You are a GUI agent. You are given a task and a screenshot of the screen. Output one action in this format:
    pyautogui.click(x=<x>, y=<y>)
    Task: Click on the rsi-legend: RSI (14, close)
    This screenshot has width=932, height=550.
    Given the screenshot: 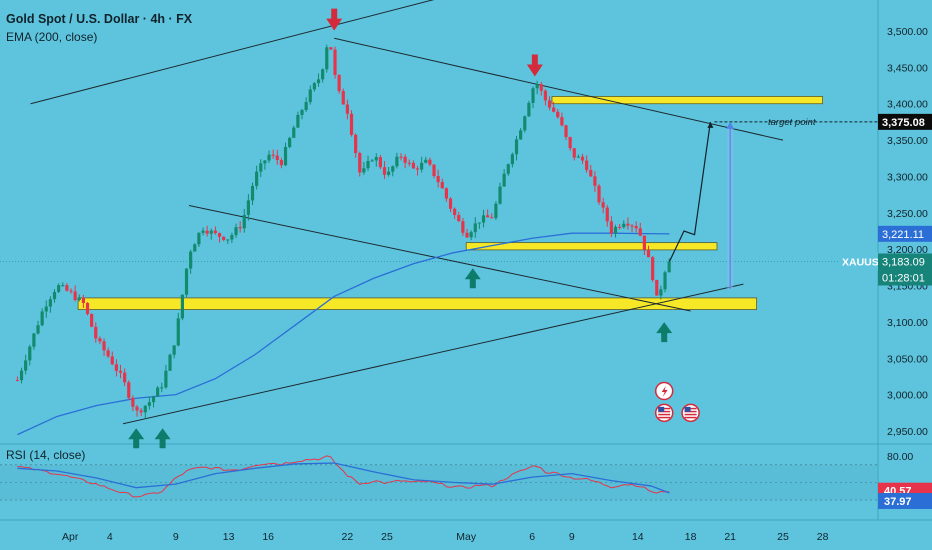 What is the action you would take?
    pyautogui.click(x=46, y=455)
    